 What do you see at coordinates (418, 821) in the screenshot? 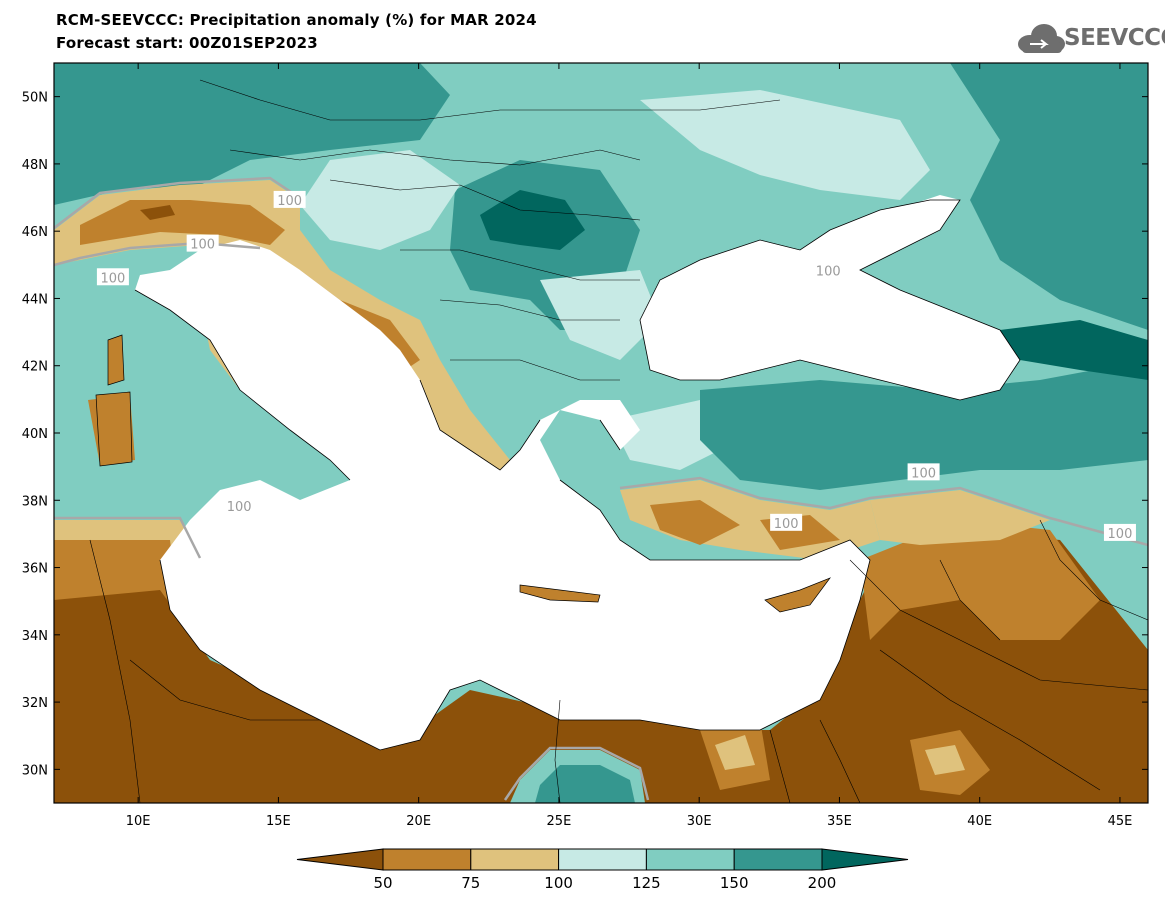
I see `x-tick-label: 20E` at bounding box center [418, 821].